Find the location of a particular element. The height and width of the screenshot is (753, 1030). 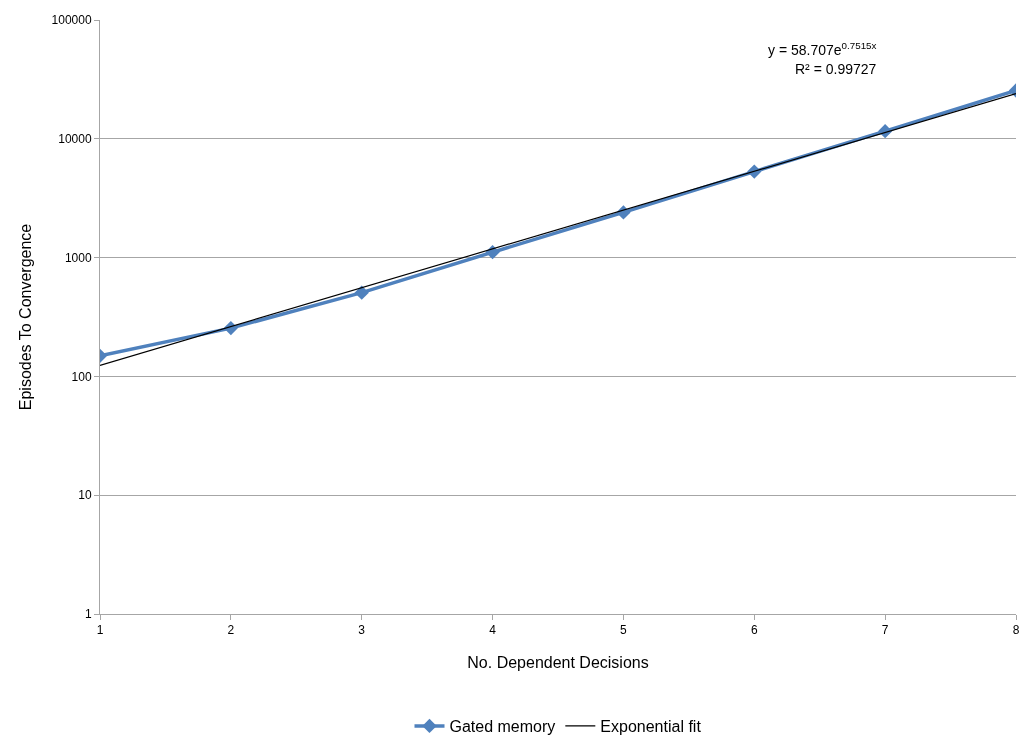

x-tick-label: 7 is located at coordinates (885, 630).